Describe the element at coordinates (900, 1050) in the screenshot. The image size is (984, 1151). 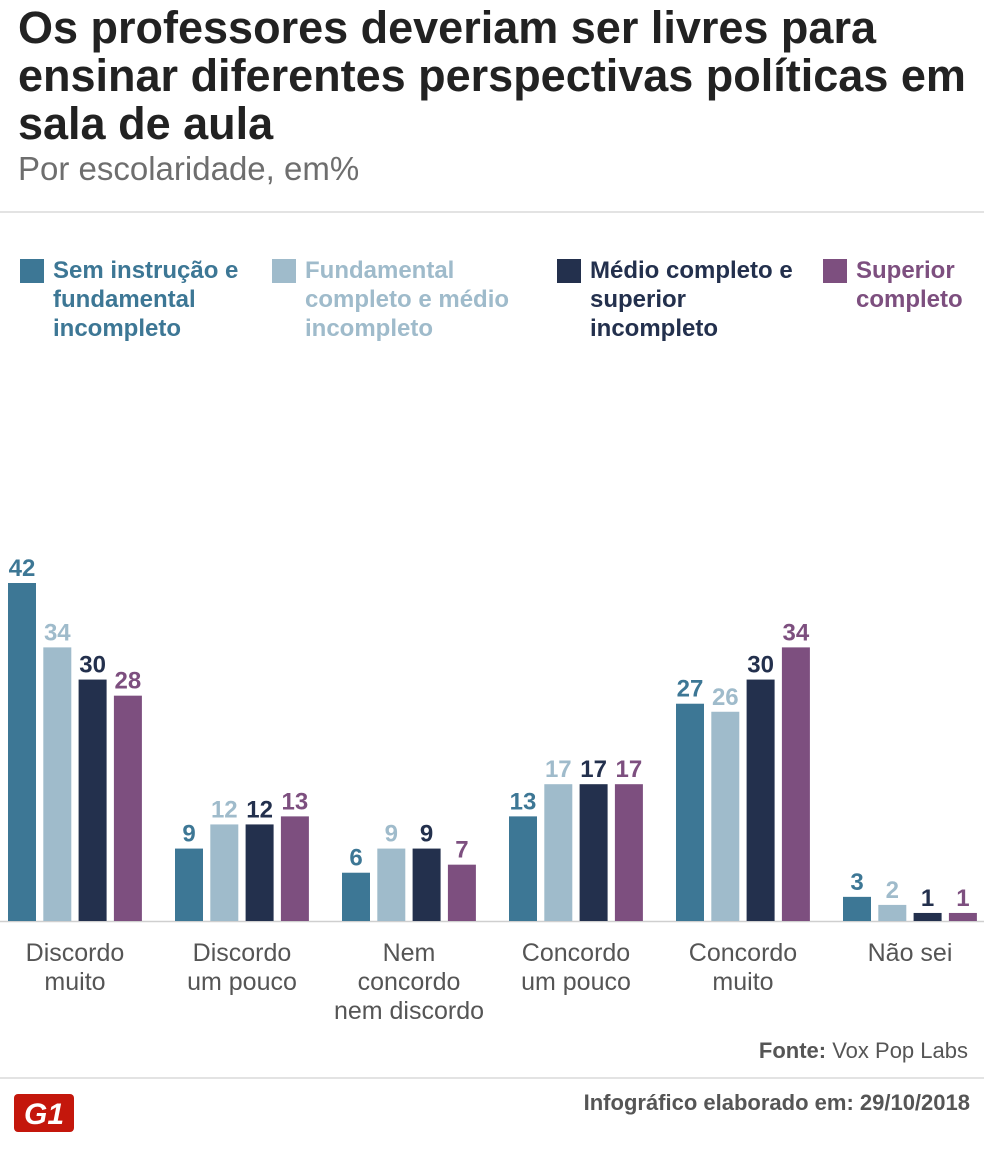
I see `source-value: Vox Pop Labs` at that location.